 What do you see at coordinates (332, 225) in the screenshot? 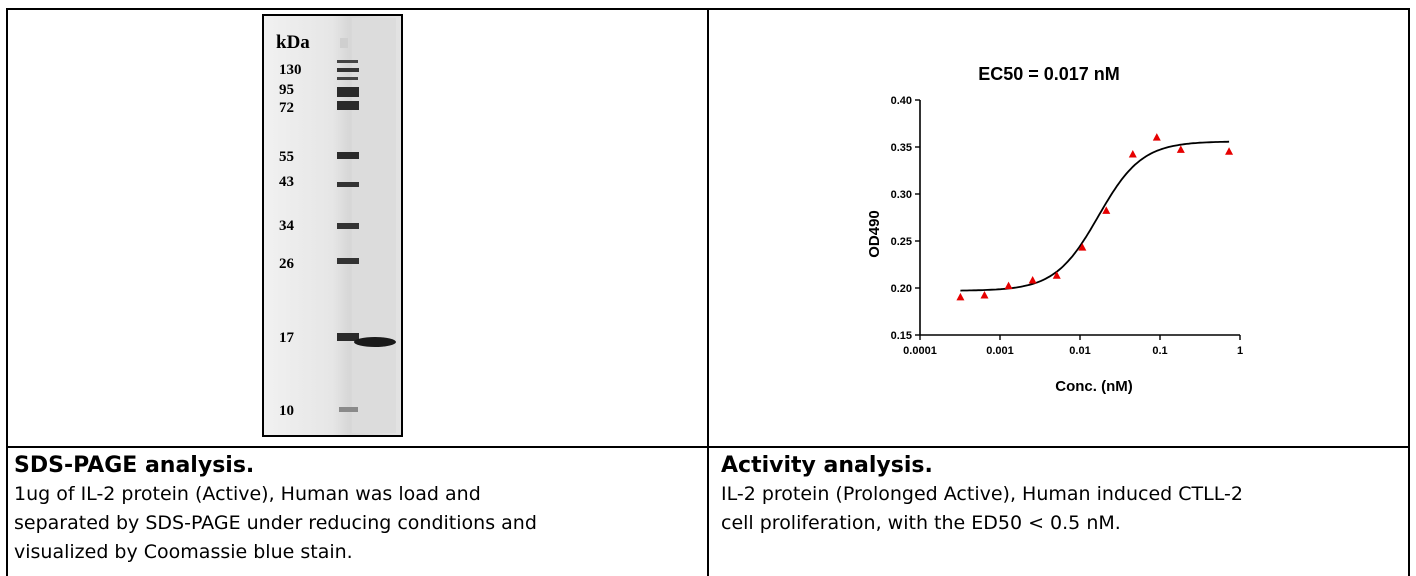
I see `sds-page-gel: kDa 130 95 72 55 43 34 26 17 10` at bounding box center [332, 225].